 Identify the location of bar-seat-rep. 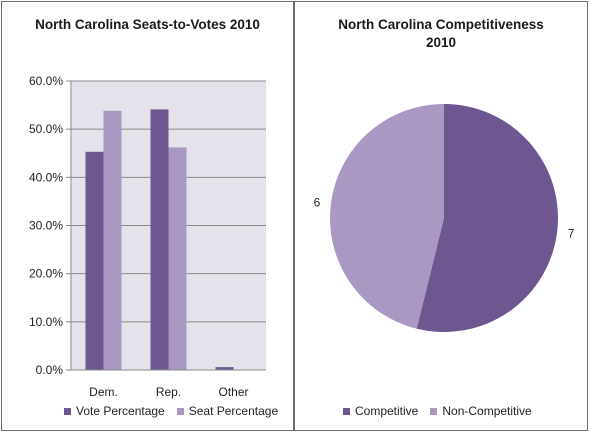
(177, 258).